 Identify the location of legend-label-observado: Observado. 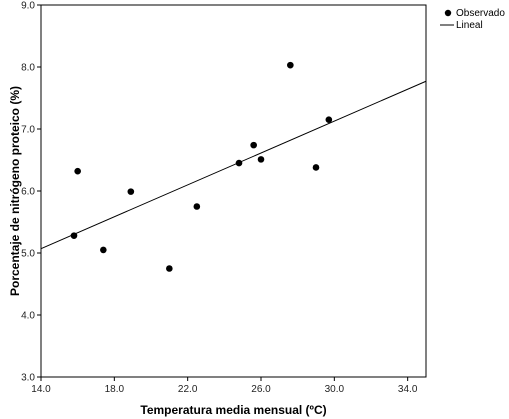
(480, 13).